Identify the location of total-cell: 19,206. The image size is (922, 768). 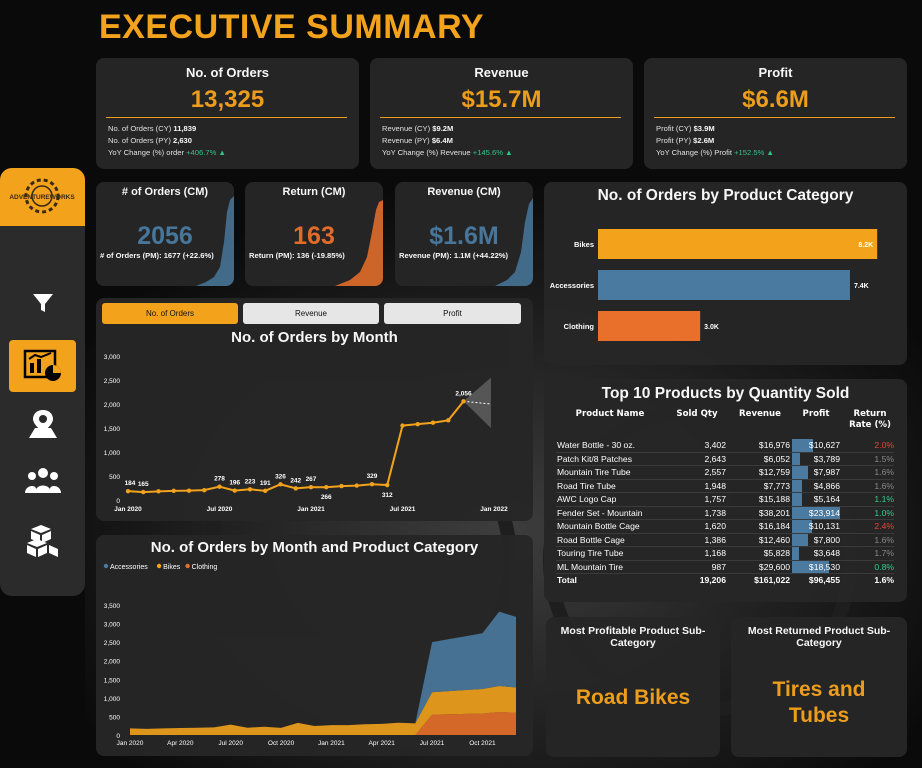
(712, 580).